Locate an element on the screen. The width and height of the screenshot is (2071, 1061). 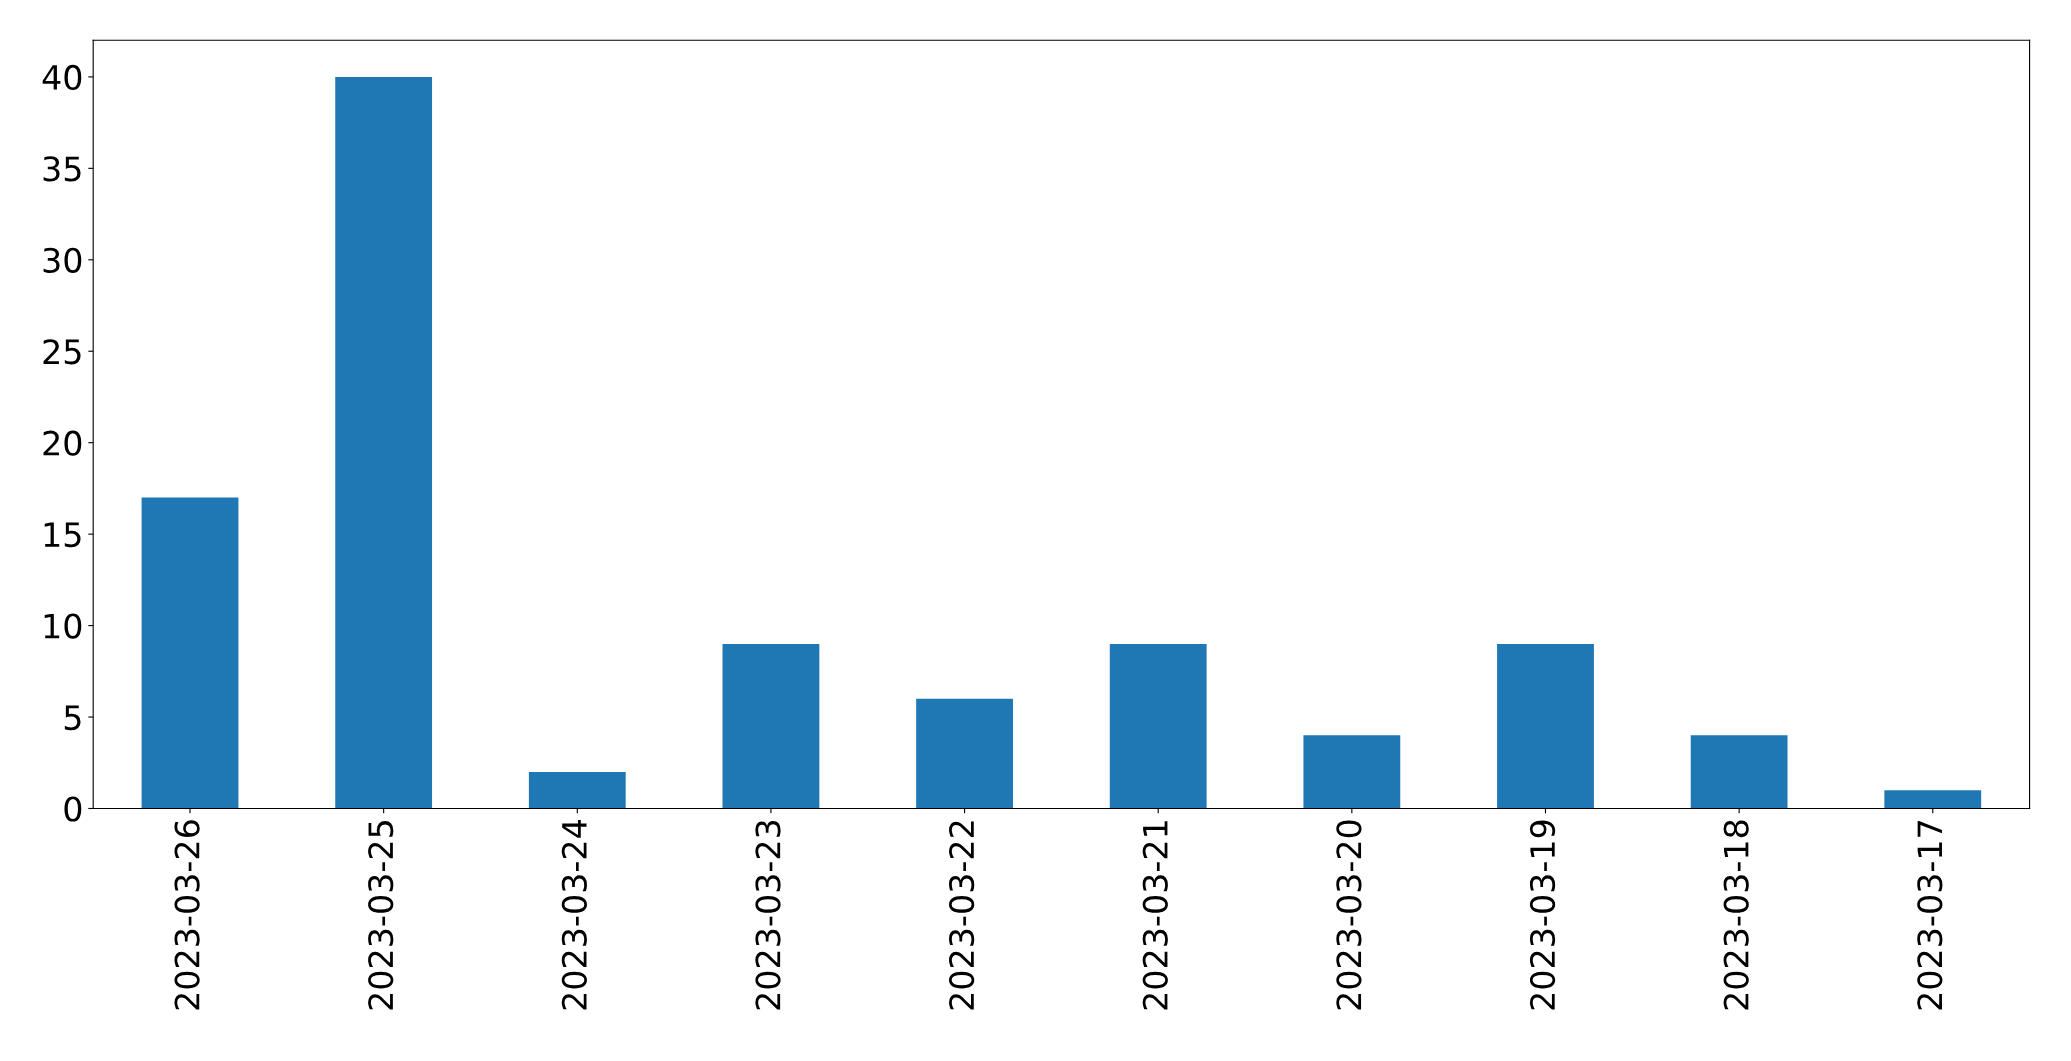
y-tick-label: 30 is located at coordinates (62, 260).